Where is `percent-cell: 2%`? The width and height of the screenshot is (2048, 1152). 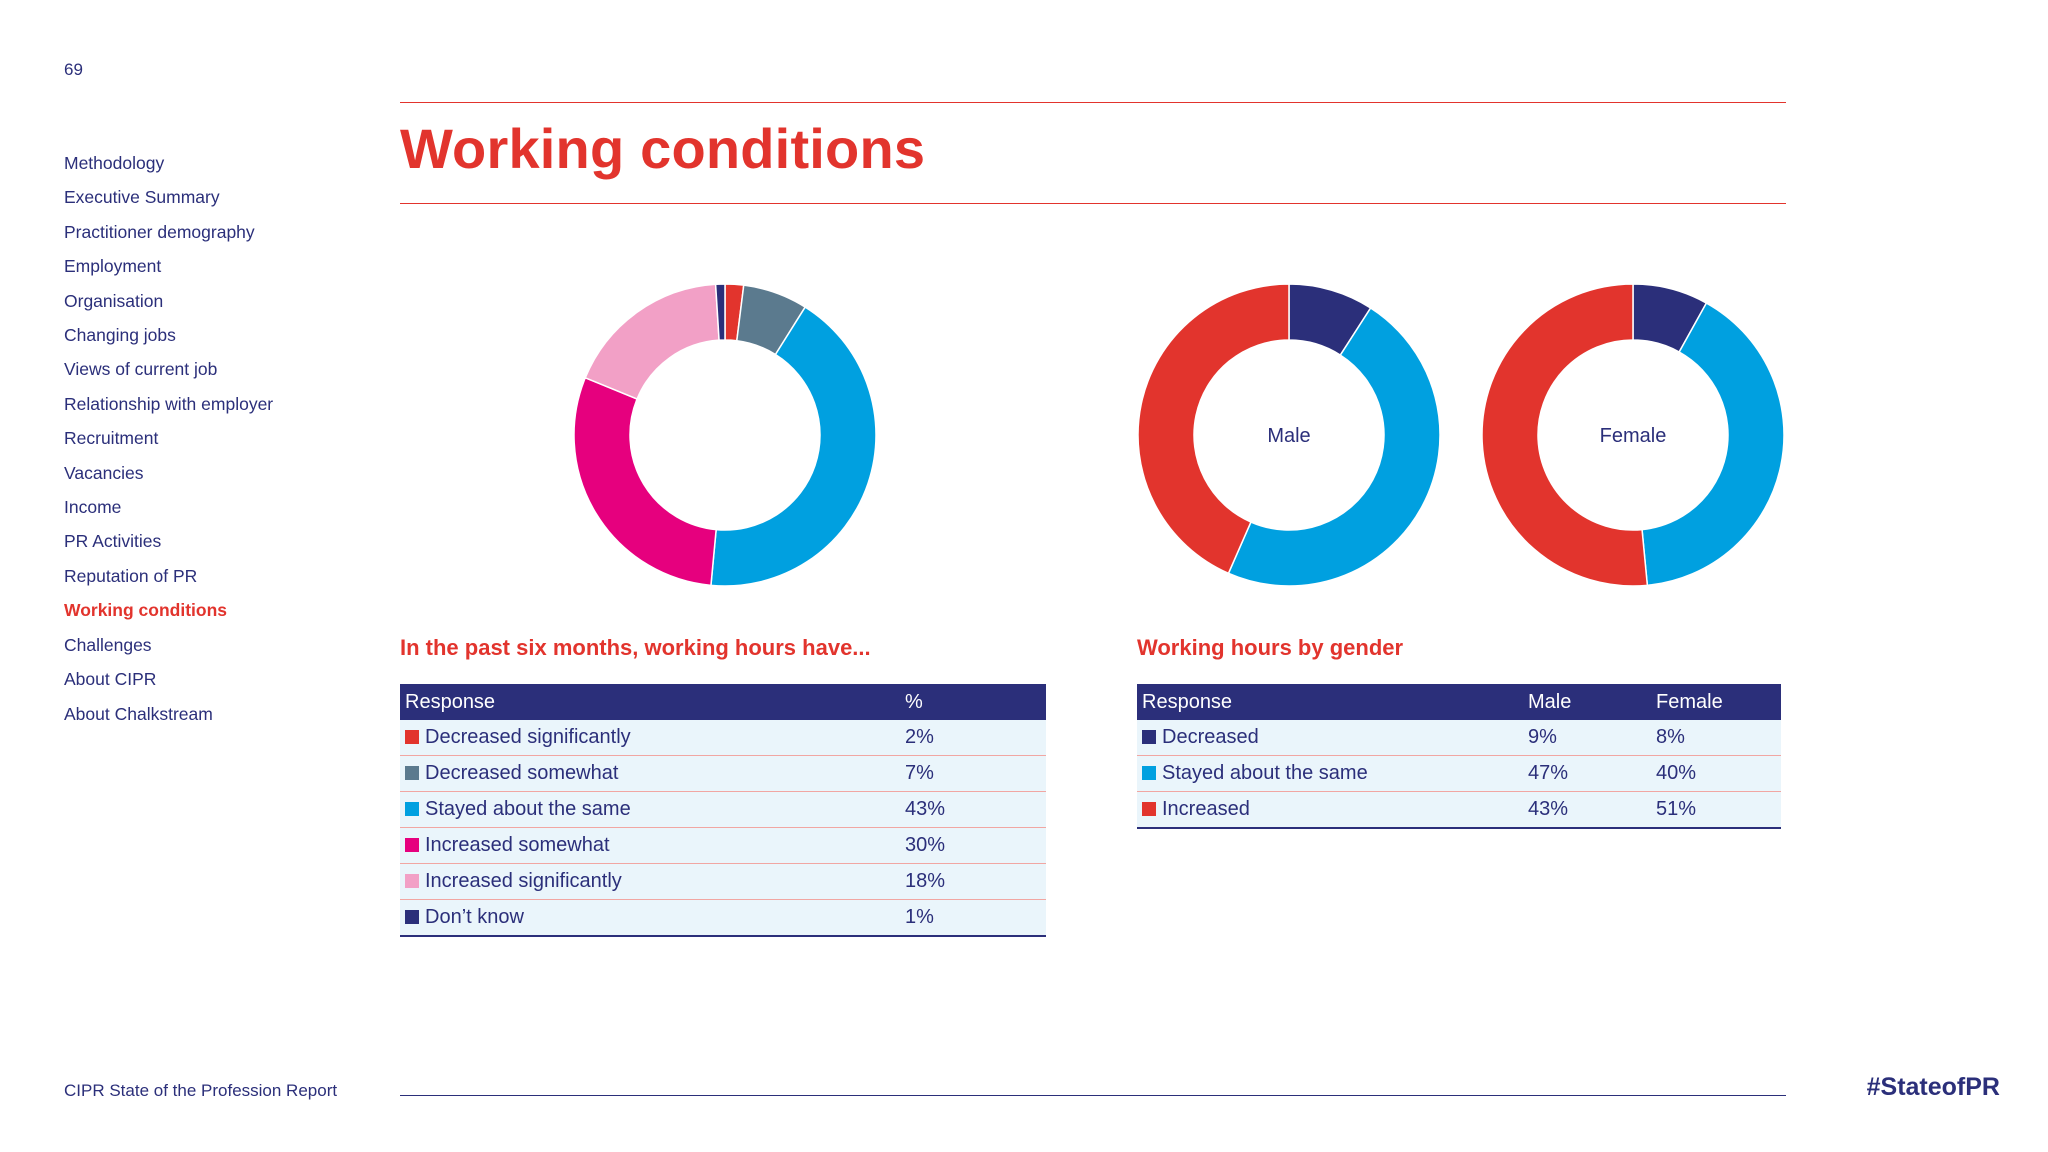
percent-cell: 2% is located at coordinates (973, 738).